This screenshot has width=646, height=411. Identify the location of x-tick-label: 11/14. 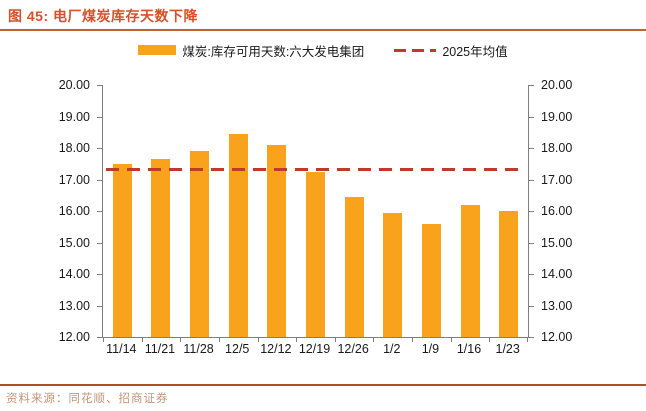
(121, 349).